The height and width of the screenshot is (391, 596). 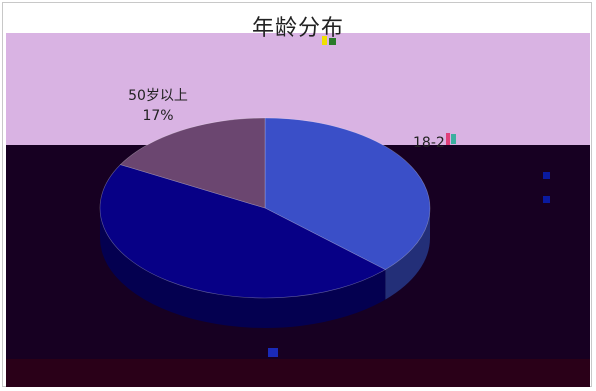 What do you see at coordinates (297, 28) in the screenshot?
I see `chart-title: 年龄分布` at bounding box center [297, 28].